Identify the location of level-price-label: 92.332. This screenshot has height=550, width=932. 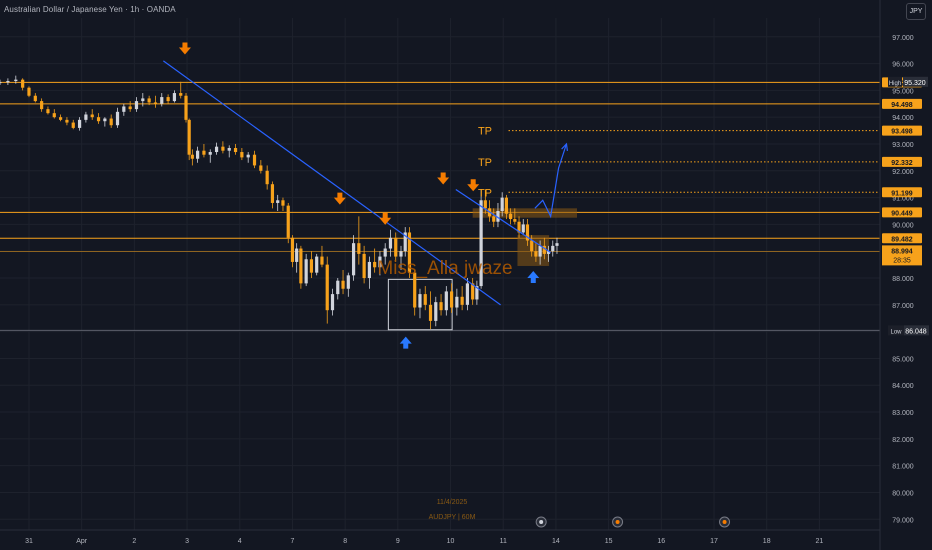
(902, 163).